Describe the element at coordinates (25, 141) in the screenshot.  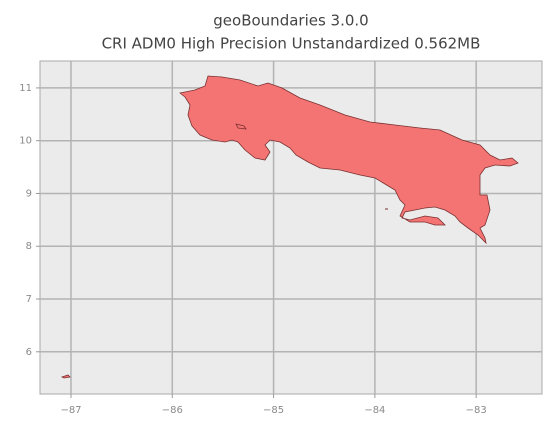
I see `y-tick-label: 10` at that location.